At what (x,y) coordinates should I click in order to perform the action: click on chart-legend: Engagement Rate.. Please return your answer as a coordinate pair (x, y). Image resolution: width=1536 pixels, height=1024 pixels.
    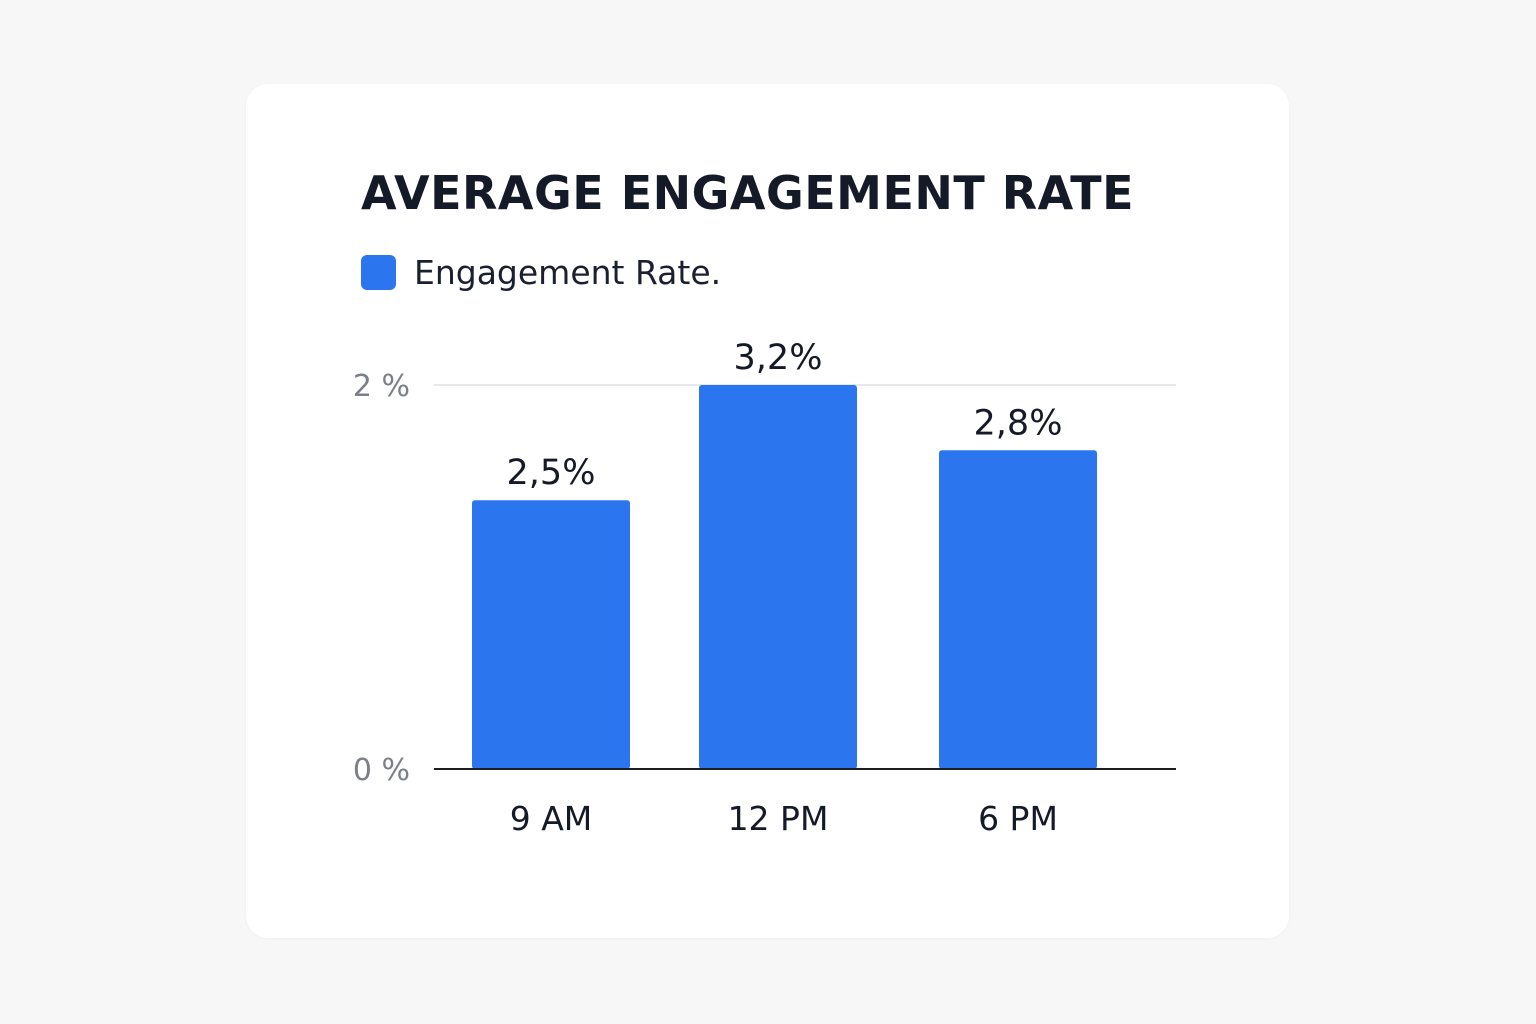
    Looking at the image, I should click on (541, 272).